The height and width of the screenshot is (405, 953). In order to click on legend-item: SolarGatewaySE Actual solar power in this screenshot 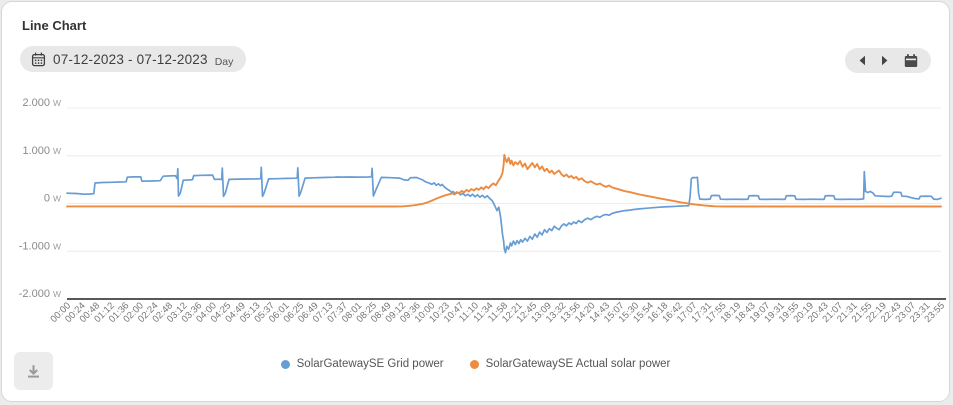, I will do `click(570, 364)`.